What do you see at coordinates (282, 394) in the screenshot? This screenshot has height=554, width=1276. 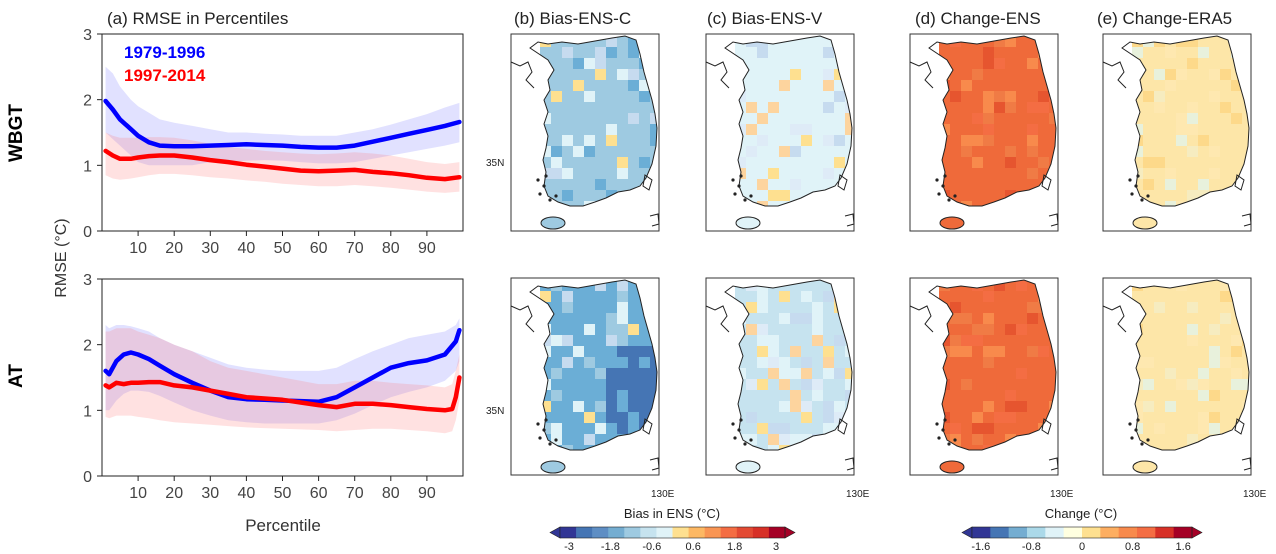 I see `series-line-1997-2014` at bounding box center [282, 394].